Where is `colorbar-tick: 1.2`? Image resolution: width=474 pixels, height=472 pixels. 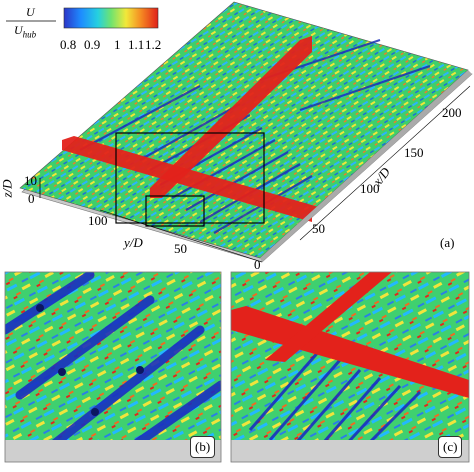 colorbar-tick: 1.2 is located at coordinates (153, 44).